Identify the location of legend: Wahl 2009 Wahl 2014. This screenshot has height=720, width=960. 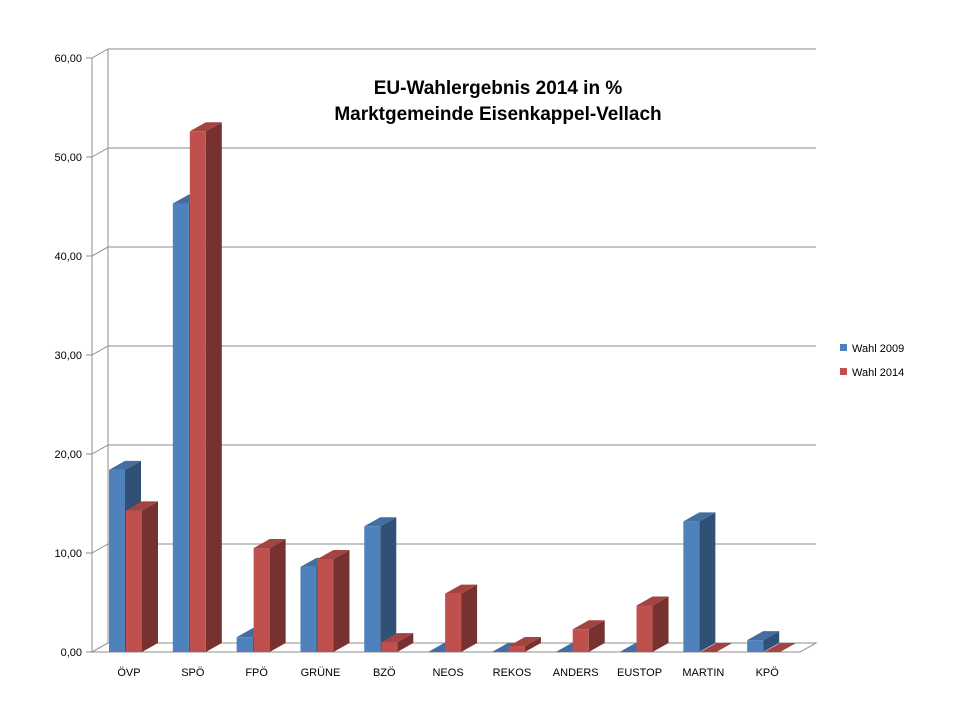
(872, 361).